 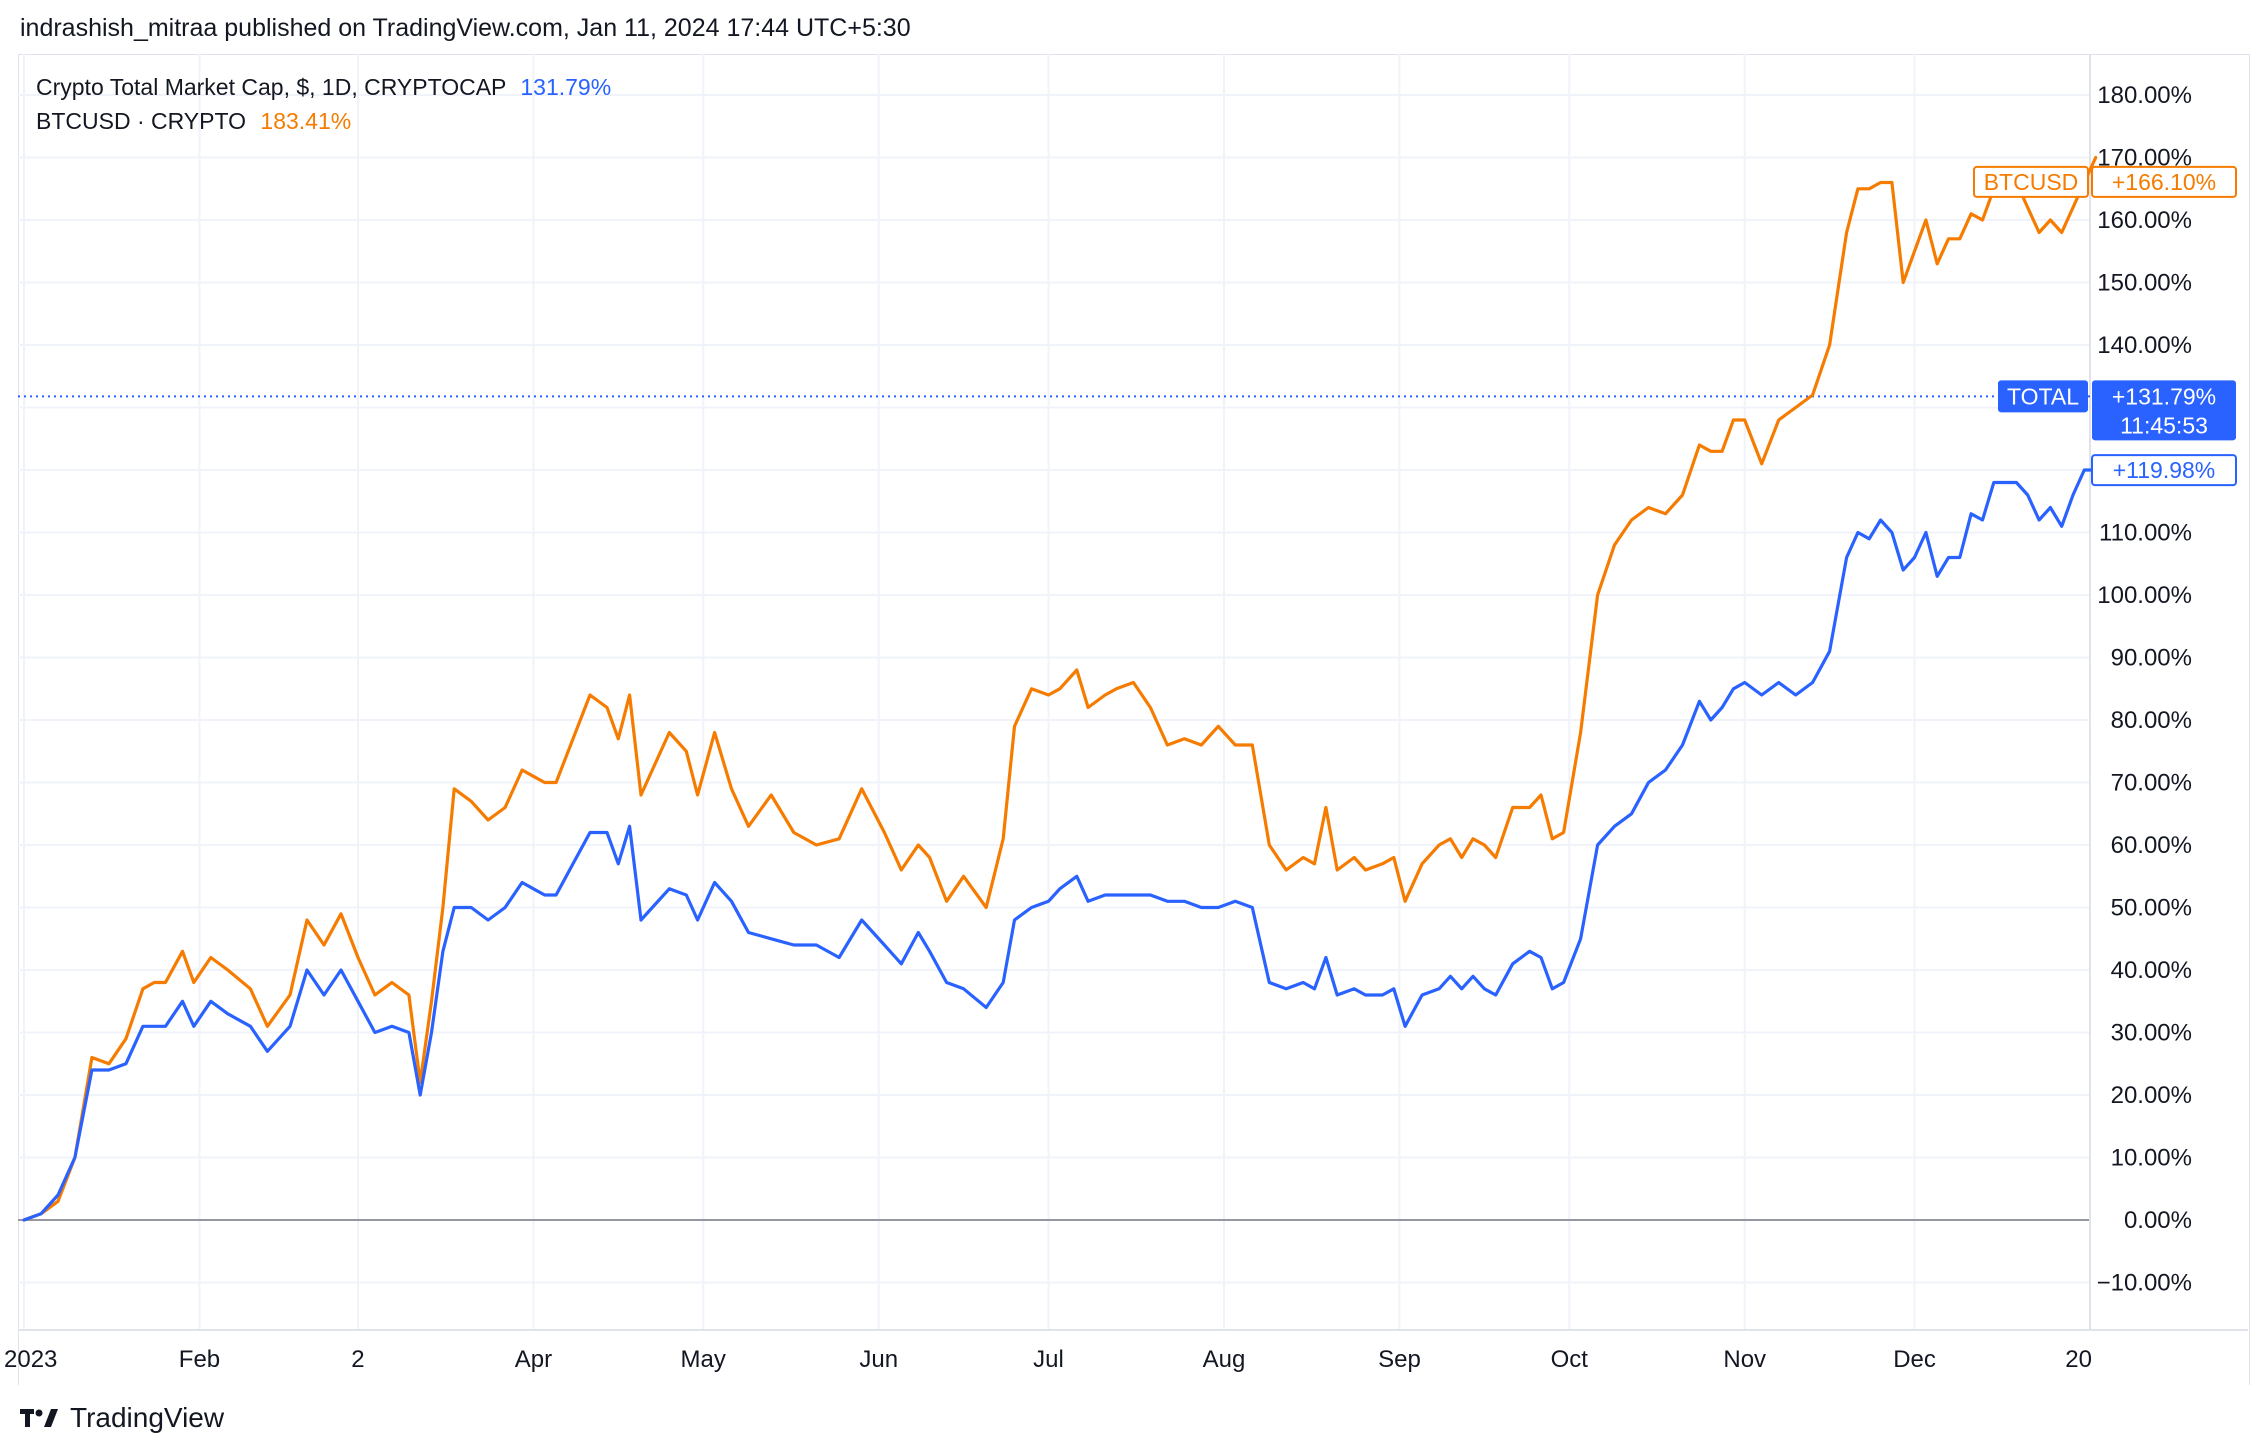 I want to click on total-tag-box, so click(x=2043, y=396).